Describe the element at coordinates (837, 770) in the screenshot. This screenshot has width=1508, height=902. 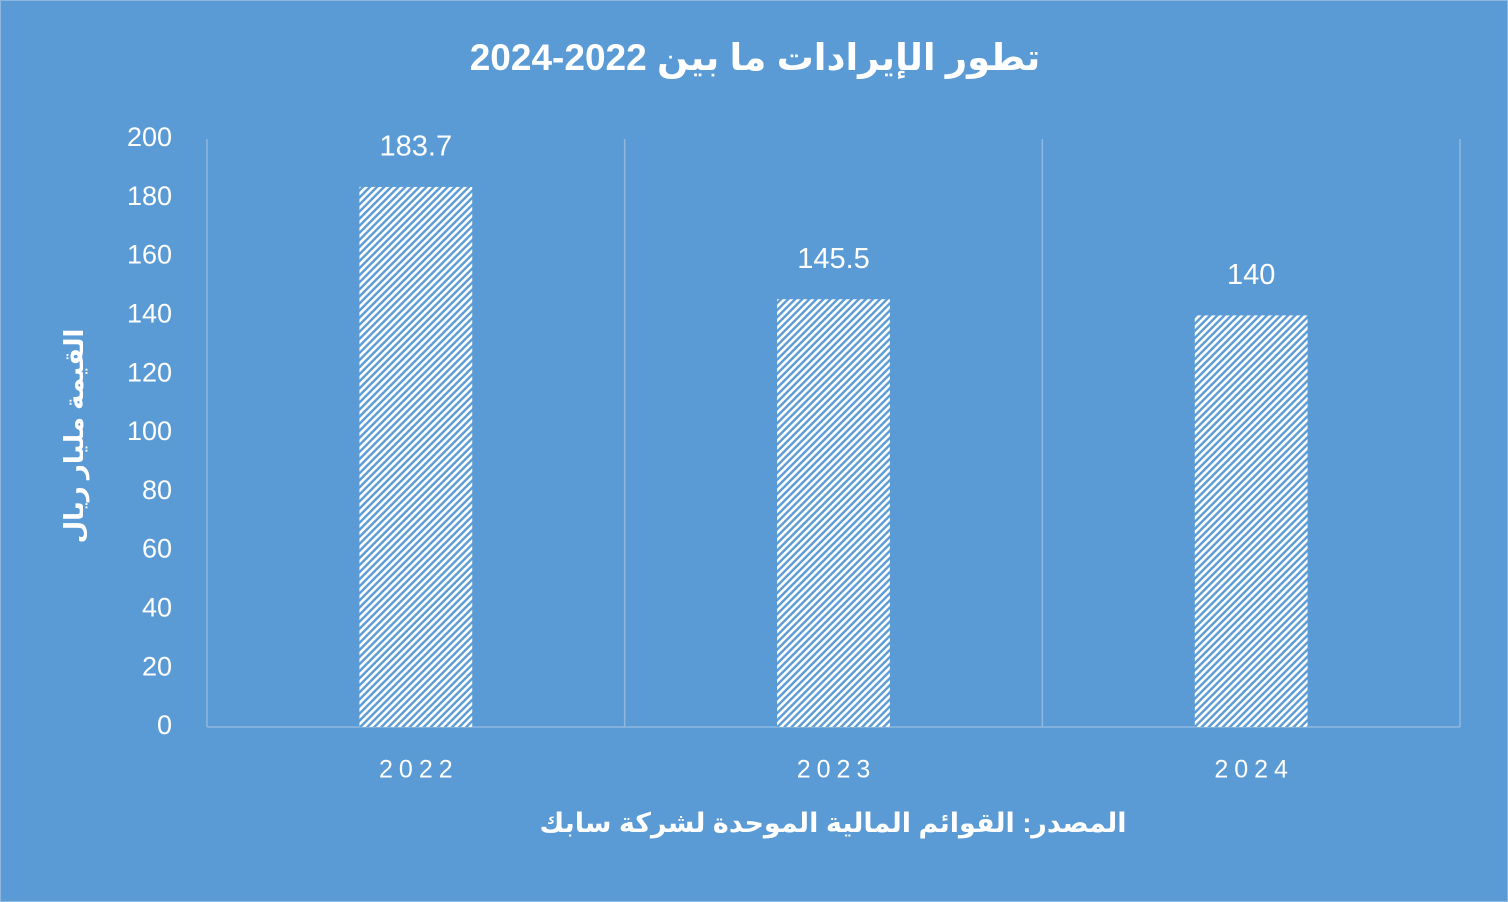
I see `x-tick-label: 2023` at that location.